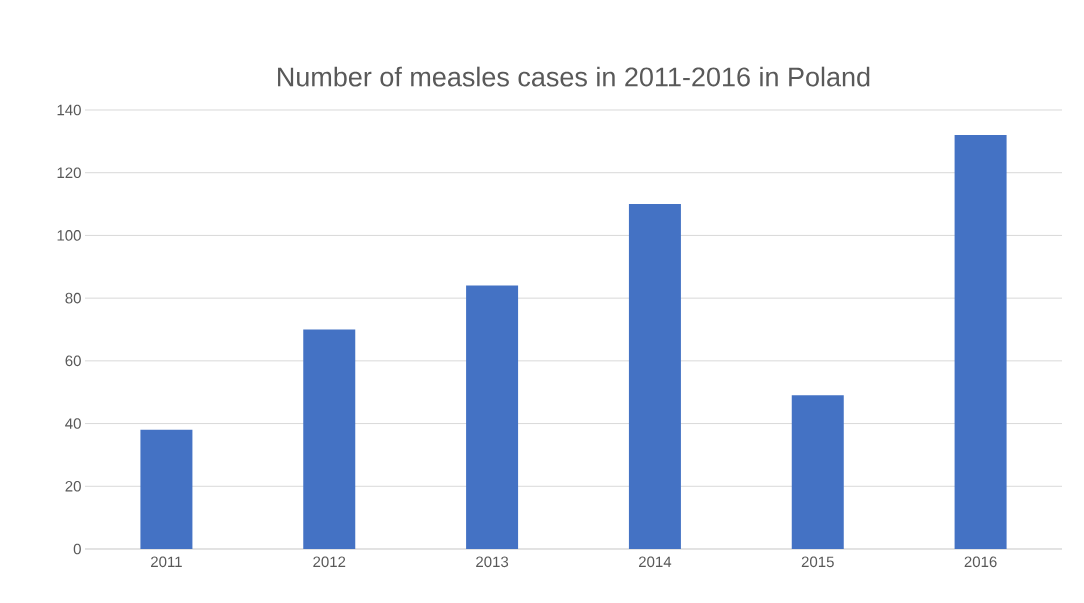  I want to click on x-tick-label: 2016, so click(980, 562).